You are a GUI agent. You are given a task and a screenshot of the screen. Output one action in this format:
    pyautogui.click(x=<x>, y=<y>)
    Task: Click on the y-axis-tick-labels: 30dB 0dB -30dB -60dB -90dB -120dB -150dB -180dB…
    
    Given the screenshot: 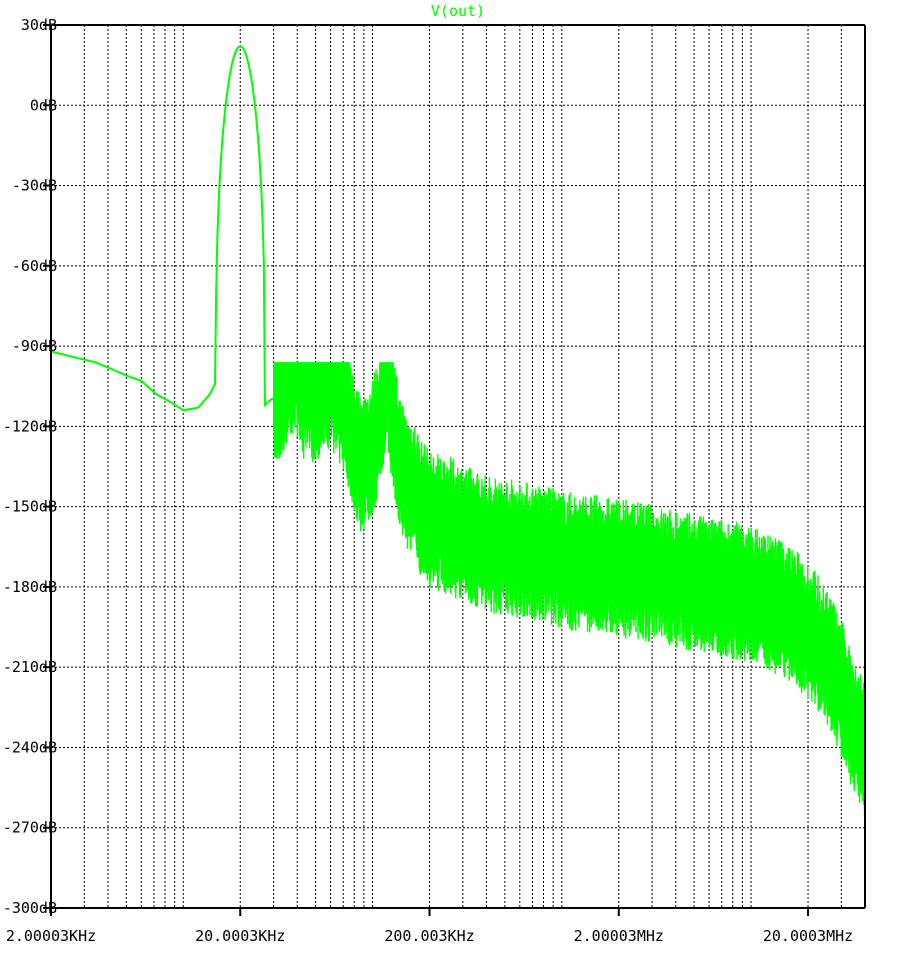 What is the action you would take?
    pyautogui.click(x=30, y=466)
    